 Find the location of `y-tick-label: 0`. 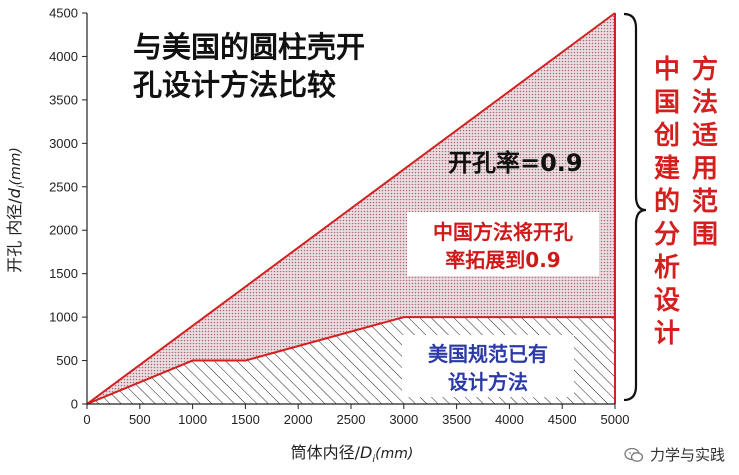

y-tick-label: 0 is located at coordinates (74, 404).